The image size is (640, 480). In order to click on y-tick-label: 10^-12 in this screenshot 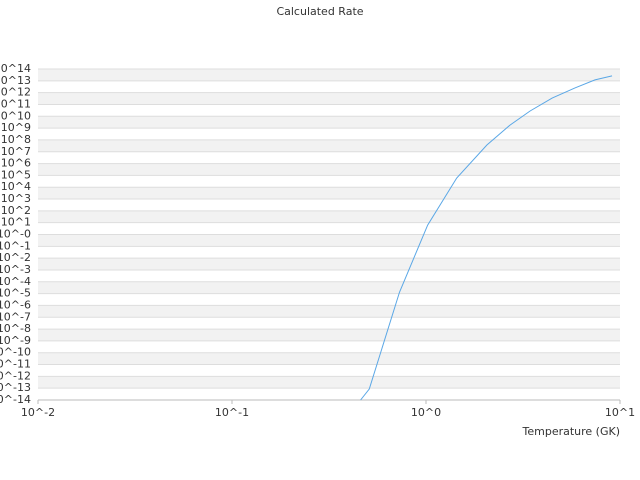, I will do `click(15, 375)`.